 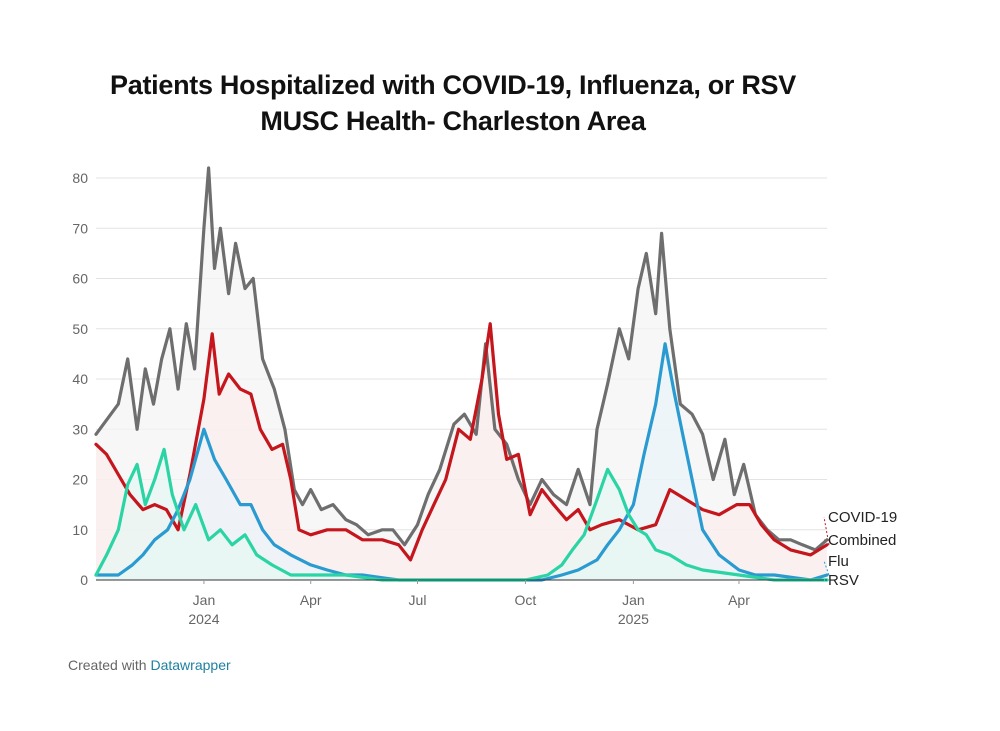 I want to click on series-labels: COVID-19 Combined Flu RSV, so click(x=860, y=549).